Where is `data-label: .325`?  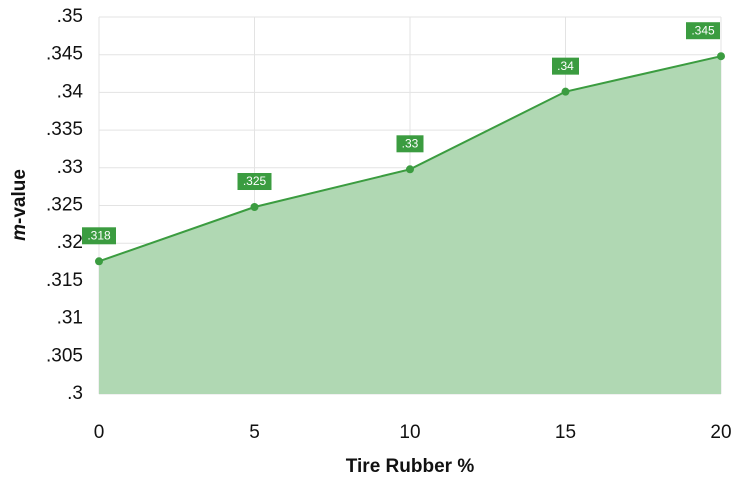
data-label: .325 is located at coordinates (255, 181).